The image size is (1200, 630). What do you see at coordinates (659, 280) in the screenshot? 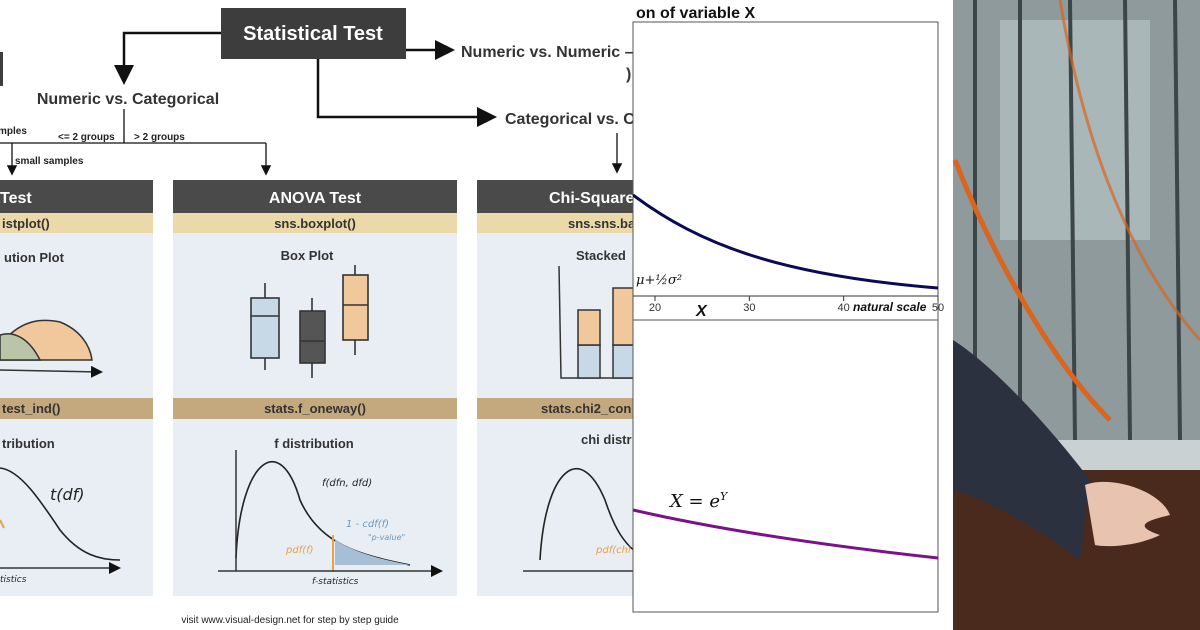
I see `formula: μ+½σ²` at bounding box center [659, 280].